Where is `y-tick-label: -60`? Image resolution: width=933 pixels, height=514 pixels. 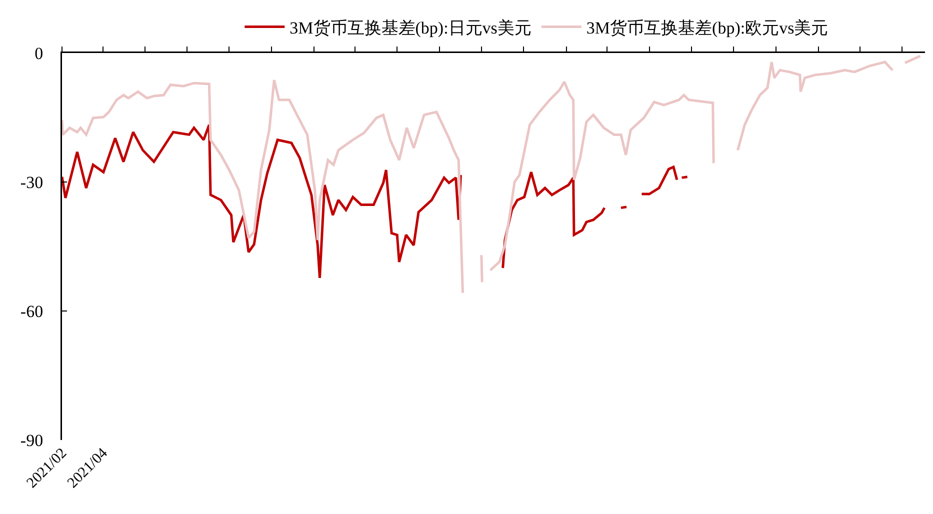 y-tick-label: -60 is located at coordinates (32, 311).